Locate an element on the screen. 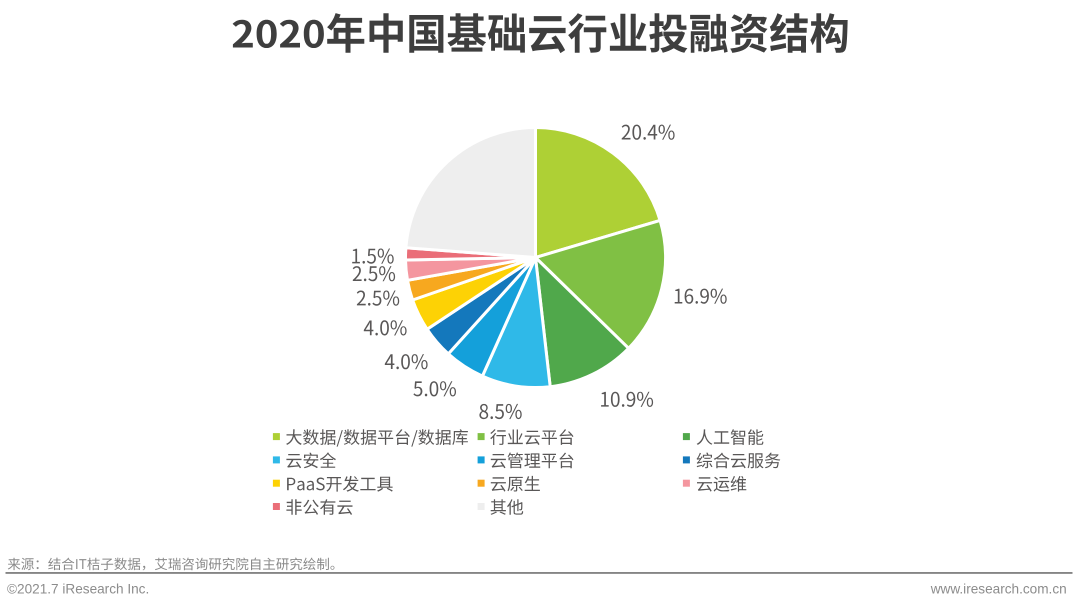  svg-text: www.iresearch.com.cn is located at coordinates (998, 588).